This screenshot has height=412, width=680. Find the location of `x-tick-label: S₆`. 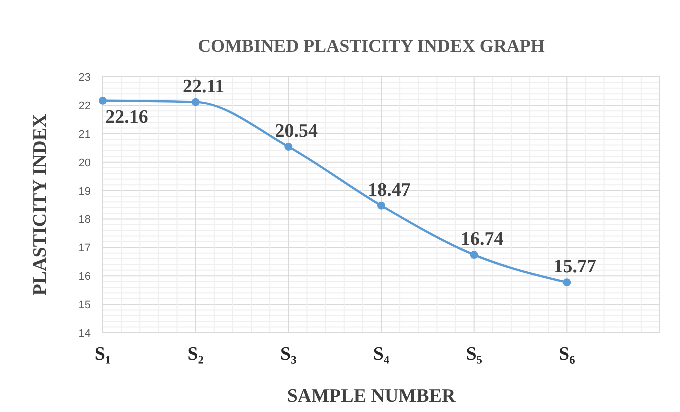

x-tick-label: S₆ is located at coordinates (567, 354).